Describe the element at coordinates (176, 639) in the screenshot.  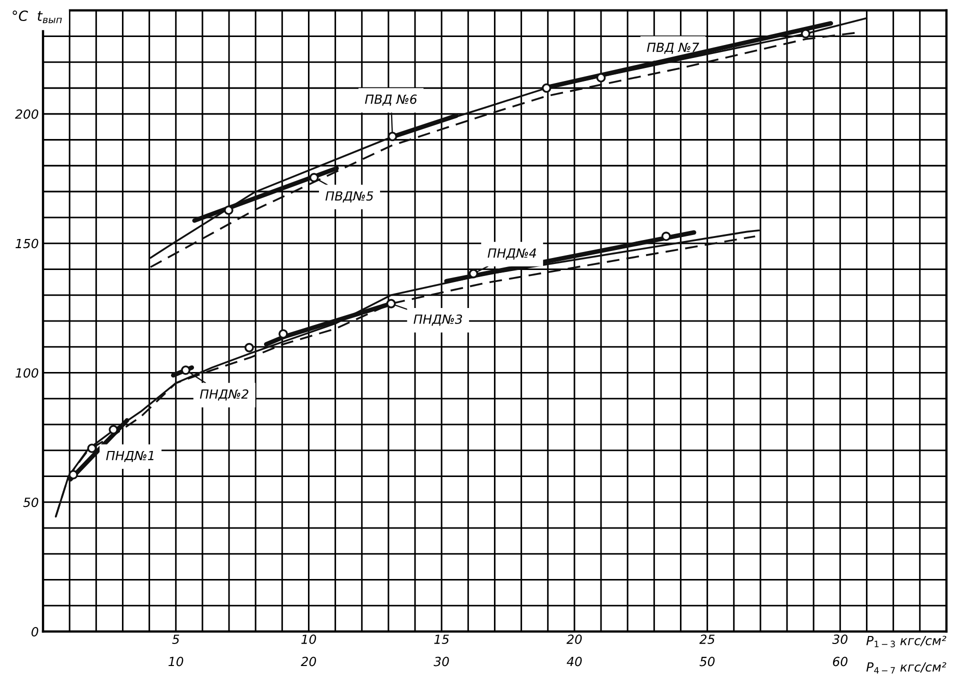
I see `x-tick-label: 5` at that location.